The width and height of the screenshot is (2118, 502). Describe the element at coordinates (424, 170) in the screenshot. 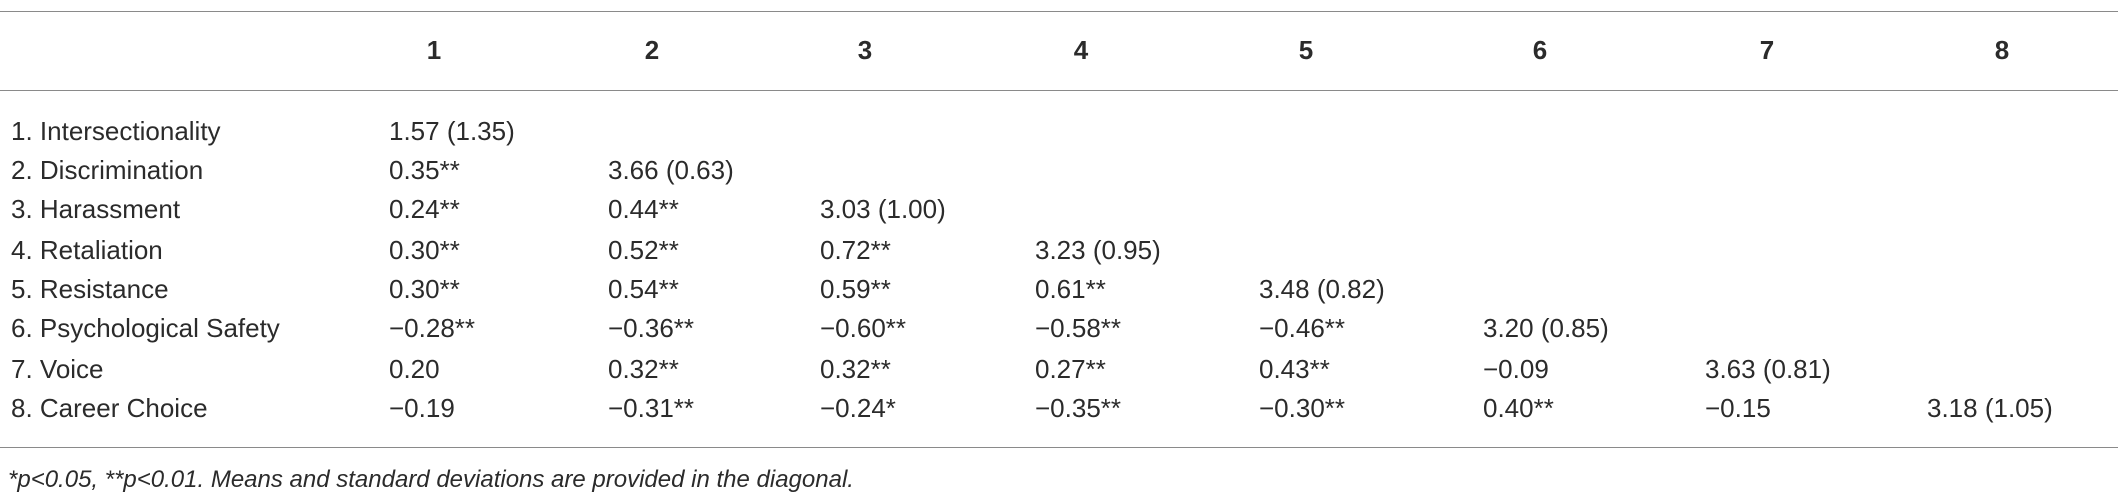

I see `table-cell: 0.35**` at that location.